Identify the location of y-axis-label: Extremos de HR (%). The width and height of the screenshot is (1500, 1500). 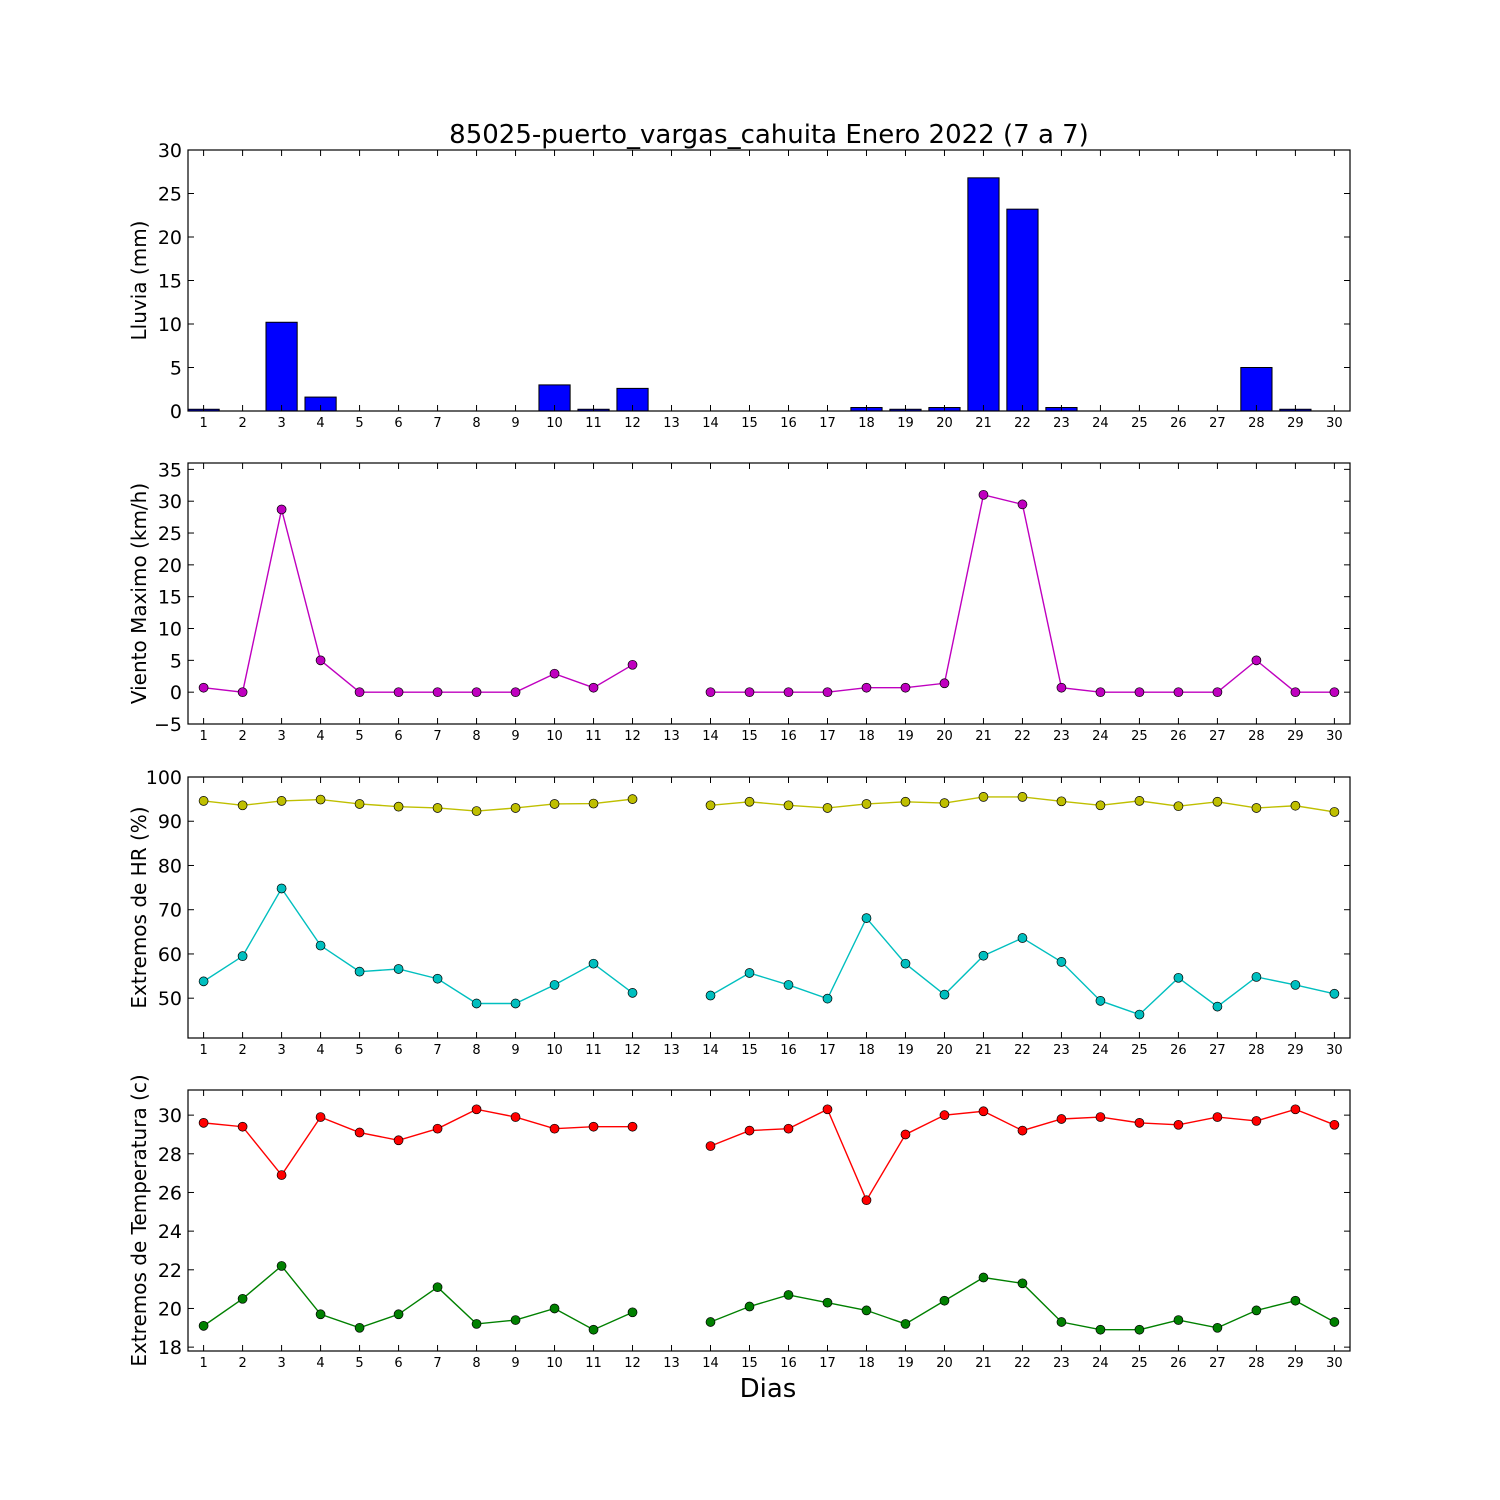
(139, 907).